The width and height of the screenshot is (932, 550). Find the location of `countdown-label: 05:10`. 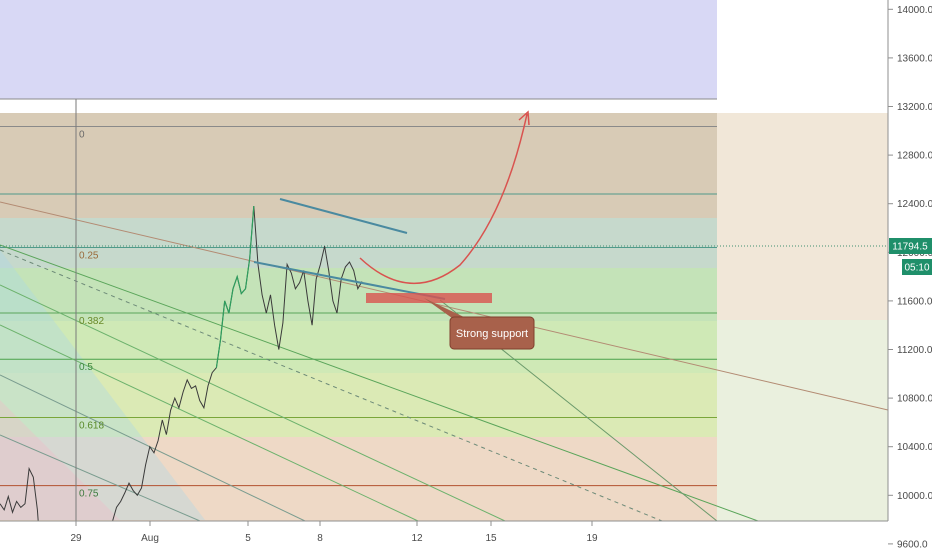

countdown-label: 05:10 is located at coordinates (916, 268).